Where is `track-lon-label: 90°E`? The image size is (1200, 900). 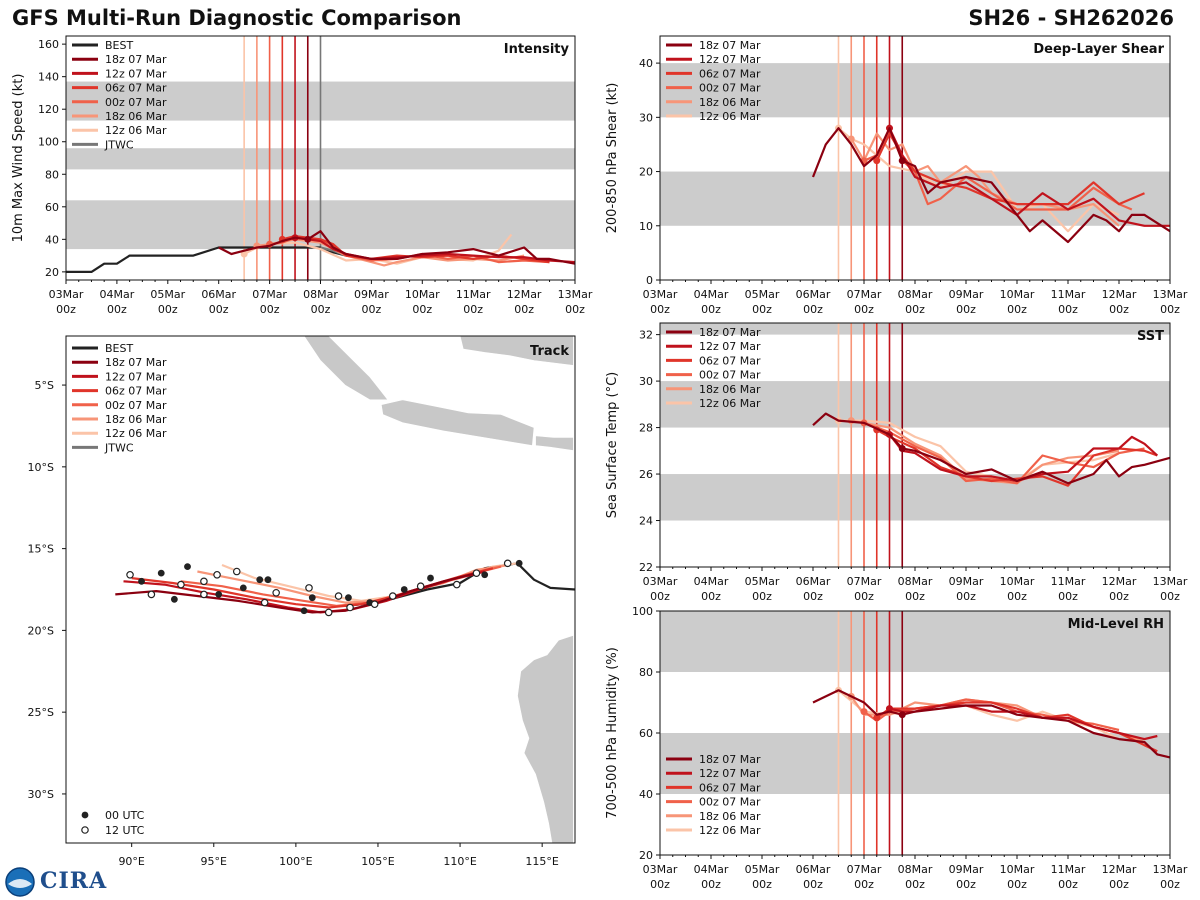 track-lon-label: 90°E is located at coordinates (131, 861).